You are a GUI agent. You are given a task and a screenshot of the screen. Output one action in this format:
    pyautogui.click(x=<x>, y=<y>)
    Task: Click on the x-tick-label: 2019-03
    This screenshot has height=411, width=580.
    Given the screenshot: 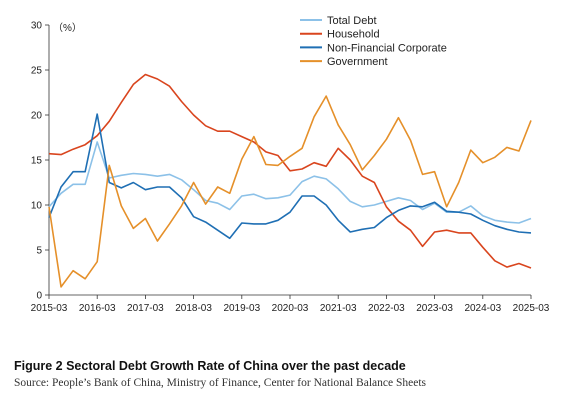 What is the action you would take?
    pyautogui.click(x=241, y=308)
    